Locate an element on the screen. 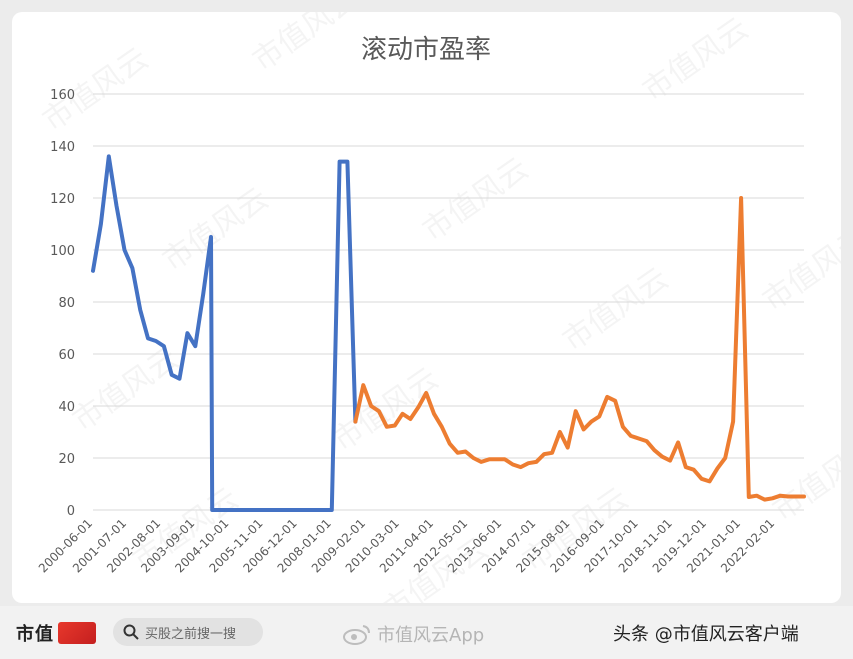 The height and width of the screenshot is (659, 853). weibo-watermark: 市值风云App is located at coordinates (413, 634).